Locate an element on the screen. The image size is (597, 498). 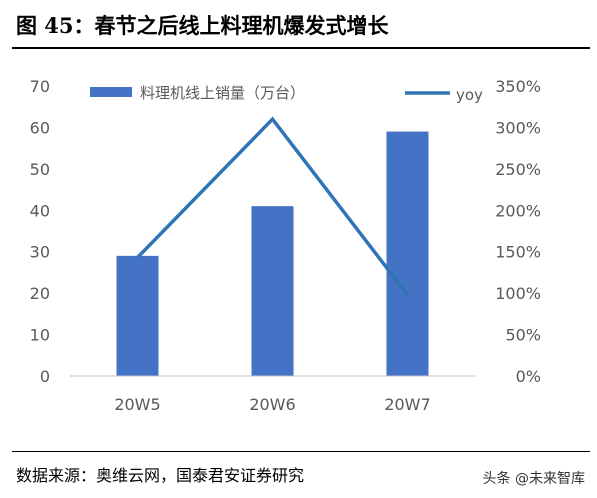
y-left-tick: 30 is located at coordinates (40, 252).